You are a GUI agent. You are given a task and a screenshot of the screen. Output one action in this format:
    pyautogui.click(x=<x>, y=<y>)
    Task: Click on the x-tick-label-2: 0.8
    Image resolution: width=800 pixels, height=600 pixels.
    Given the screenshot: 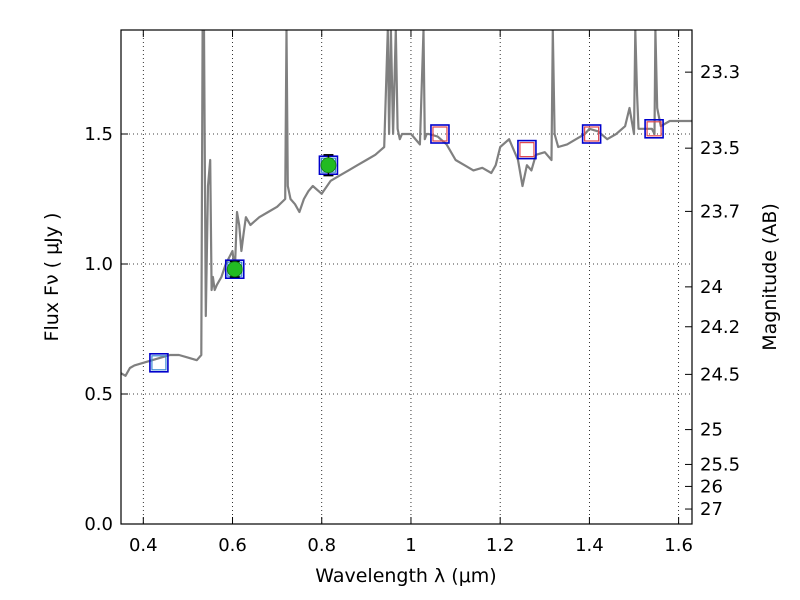 What is the action you would take?
    pyautogui.click(x=321, y=545)
    